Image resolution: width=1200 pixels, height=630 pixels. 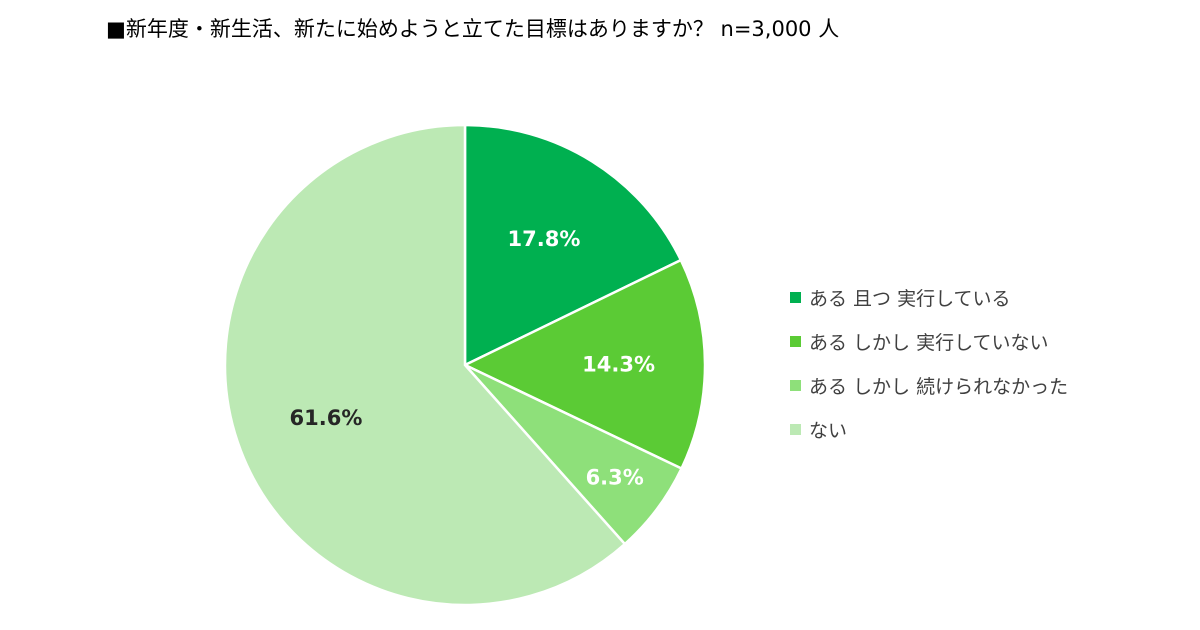 I want to click on slice-value-label: 14.3%, so click(x=618, y=365).